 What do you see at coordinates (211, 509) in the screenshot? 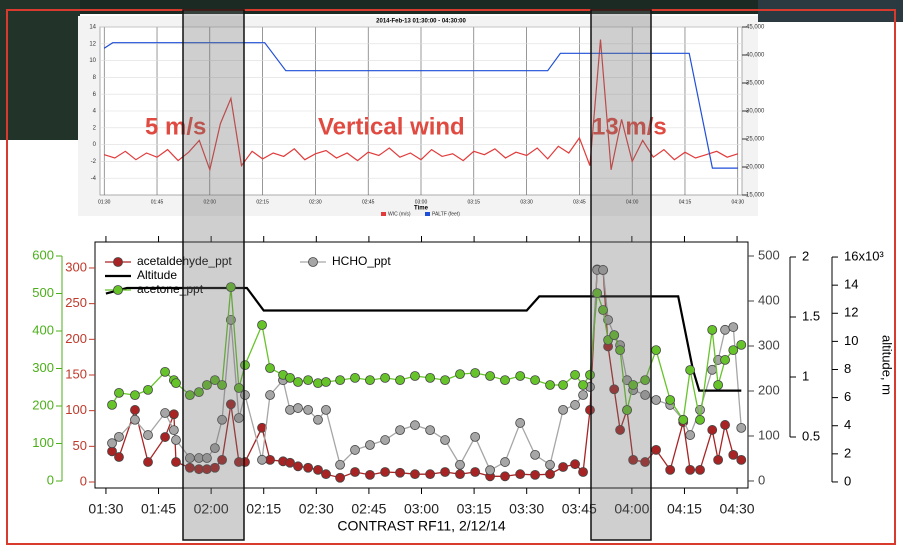
I see `x-tick-label: 02:00` at bounding box center [211, 509].